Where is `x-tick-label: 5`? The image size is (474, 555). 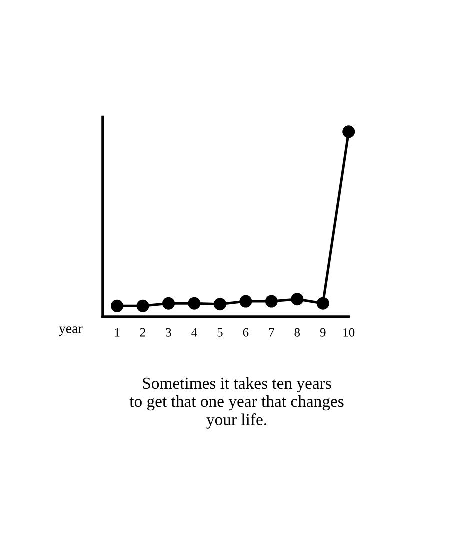 x-tick-label: 5 is located at coordinates (220, 332).